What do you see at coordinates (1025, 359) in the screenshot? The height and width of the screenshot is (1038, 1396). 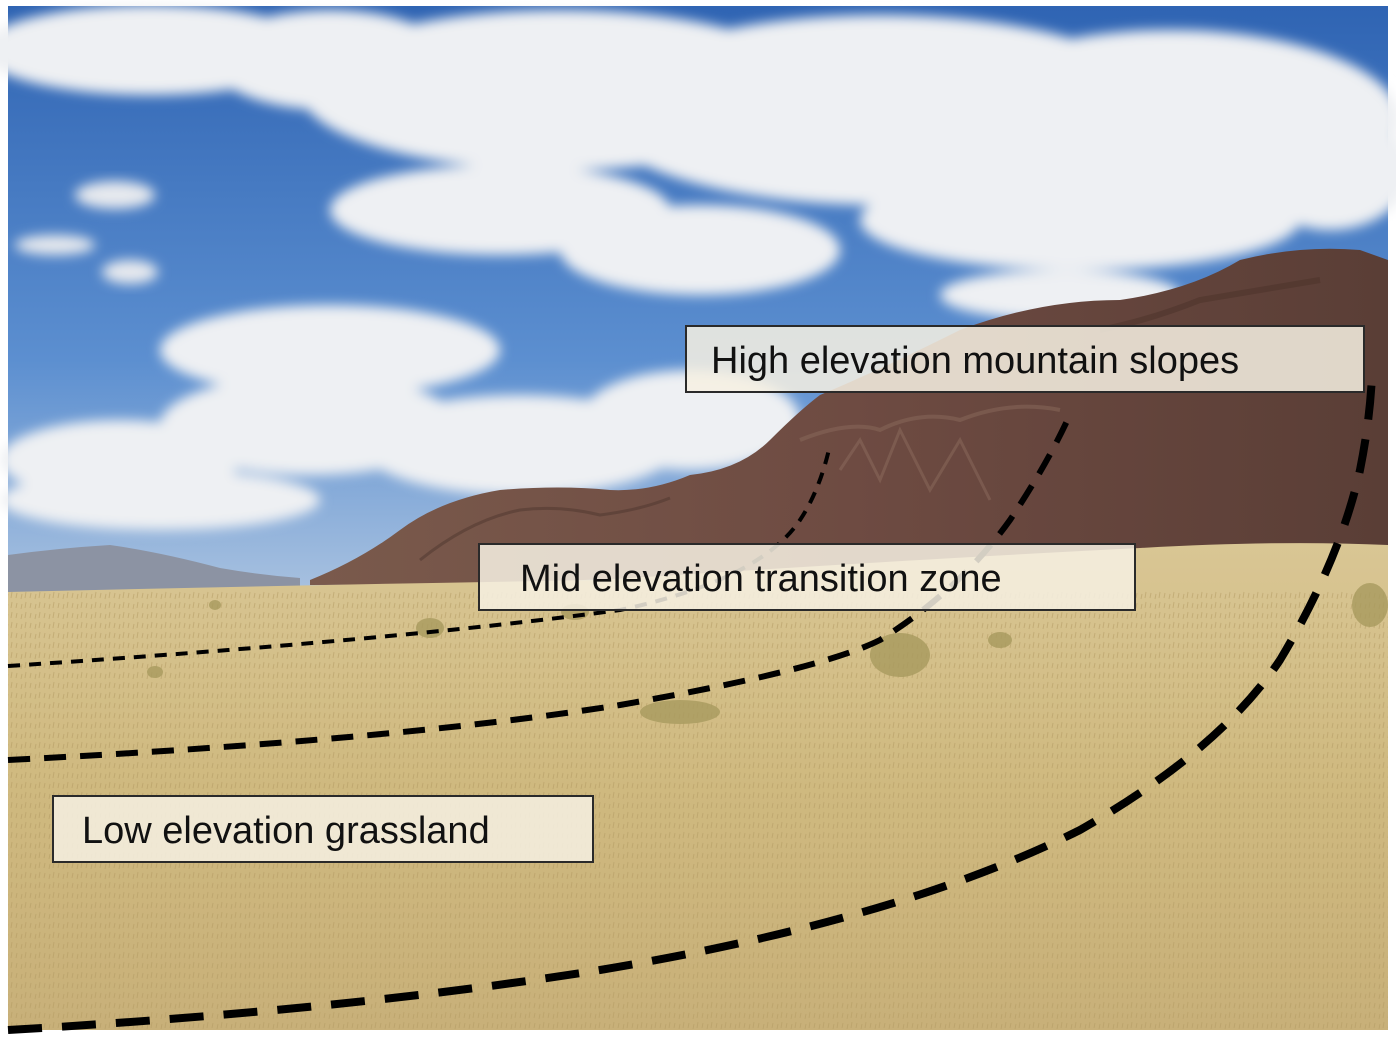 I see `label-high-elevation: High elevation mountain slopes` at bounding box center [1025, 359].